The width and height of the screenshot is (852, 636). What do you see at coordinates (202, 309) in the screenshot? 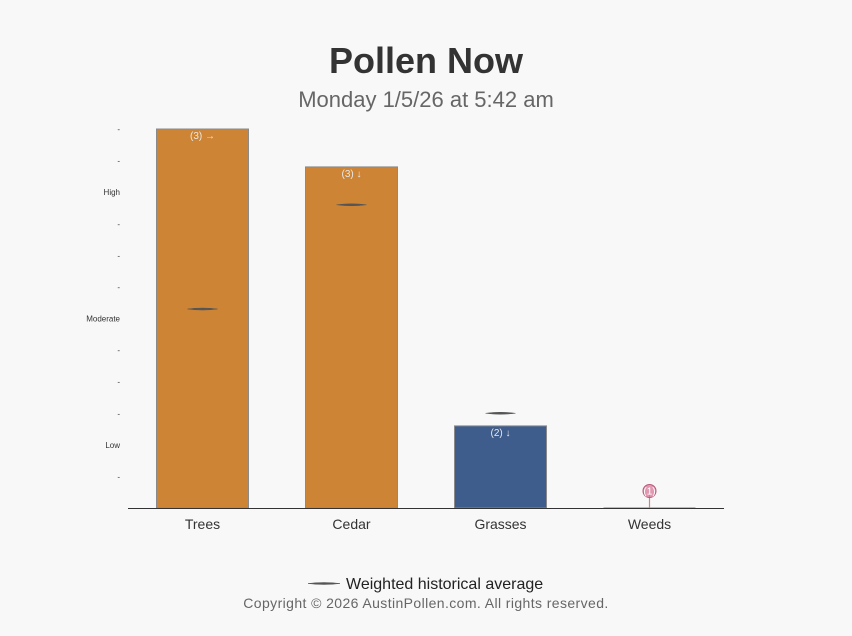
I see `avg-marker-trees` at bounding box center [202, 309].